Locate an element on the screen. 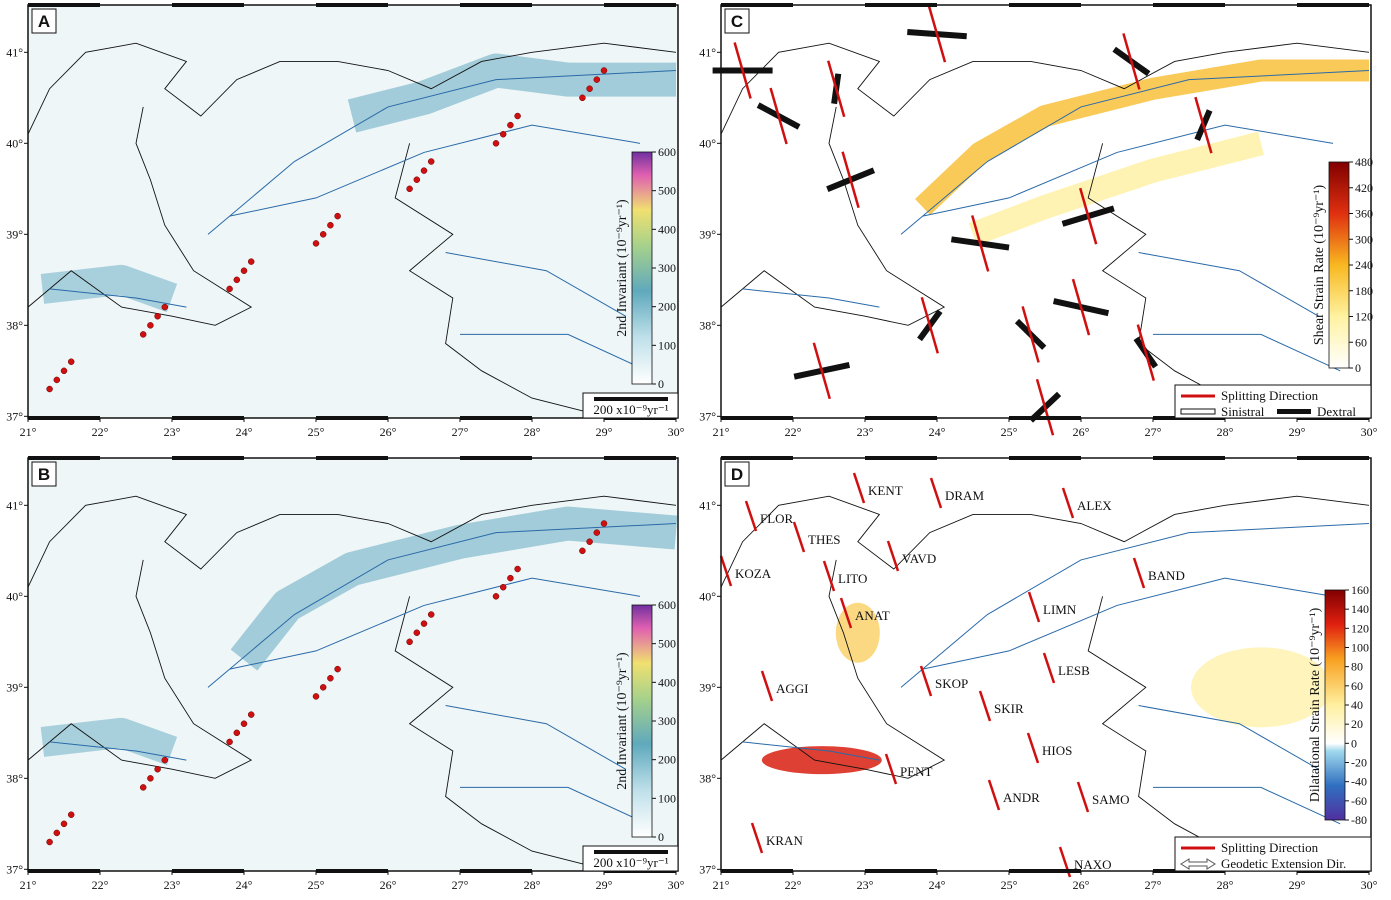 This screenshot has height=900, width=1391. station-label: FLOR is located at coordinates (777, 518).